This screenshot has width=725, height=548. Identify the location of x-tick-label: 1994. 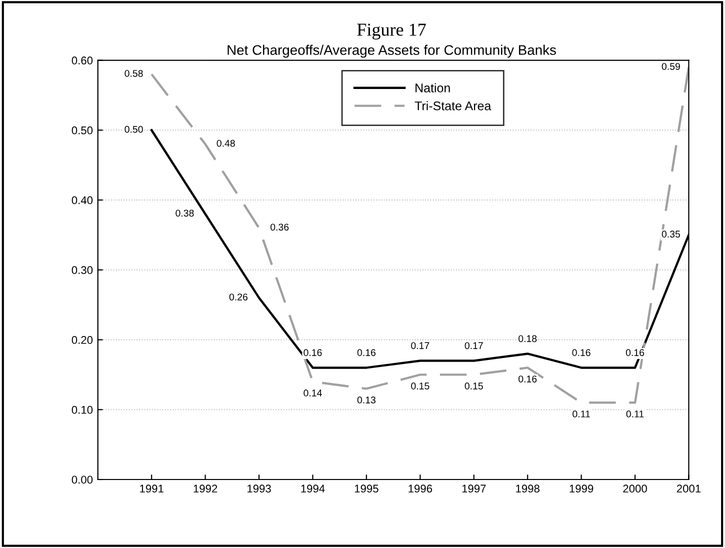
(313, 488).